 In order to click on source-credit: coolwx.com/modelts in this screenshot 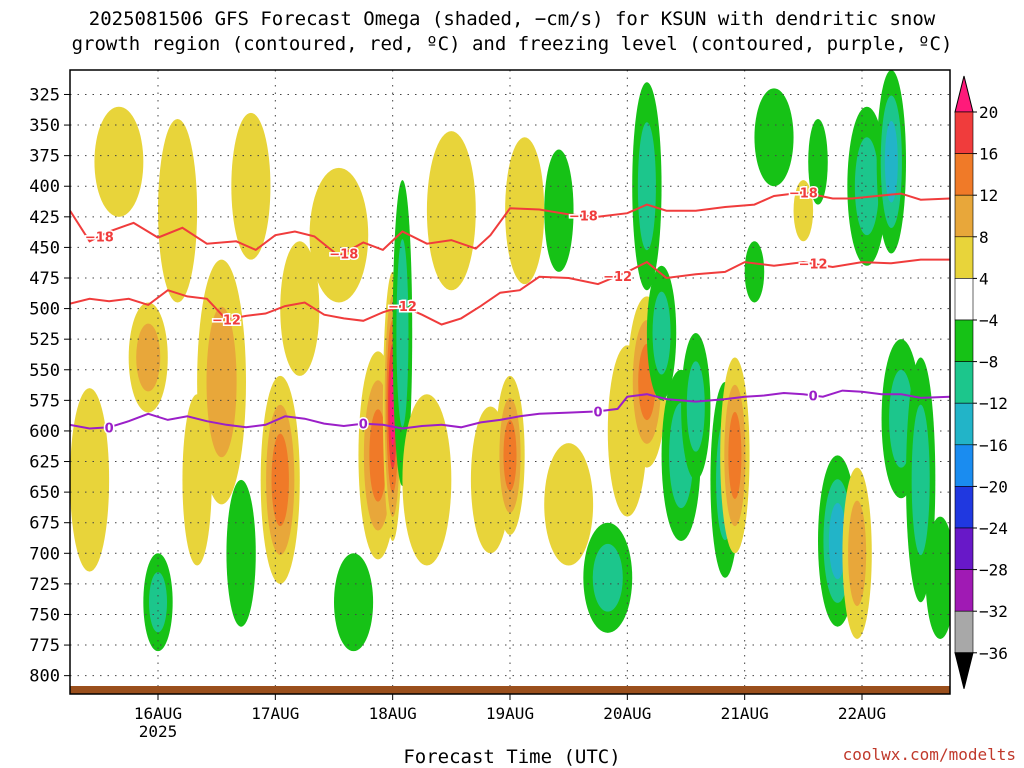, I will do `click(929, 754)`.